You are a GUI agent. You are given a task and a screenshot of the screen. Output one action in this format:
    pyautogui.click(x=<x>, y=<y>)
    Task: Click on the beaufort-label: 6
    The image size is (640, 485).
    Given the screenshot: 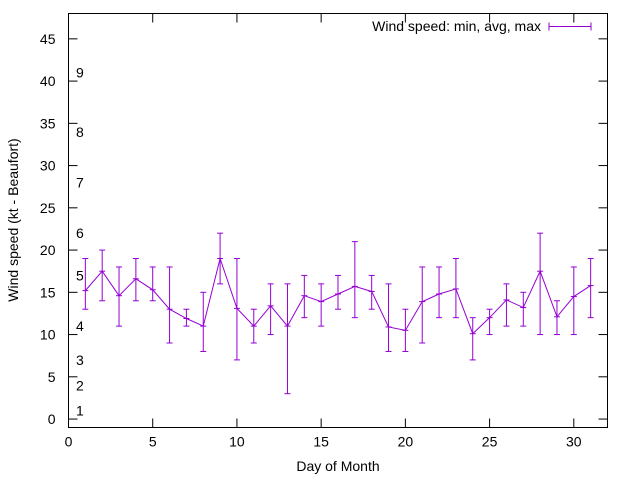 What is the action you would take?
    pyautogui.click(x=80, y=233)
    